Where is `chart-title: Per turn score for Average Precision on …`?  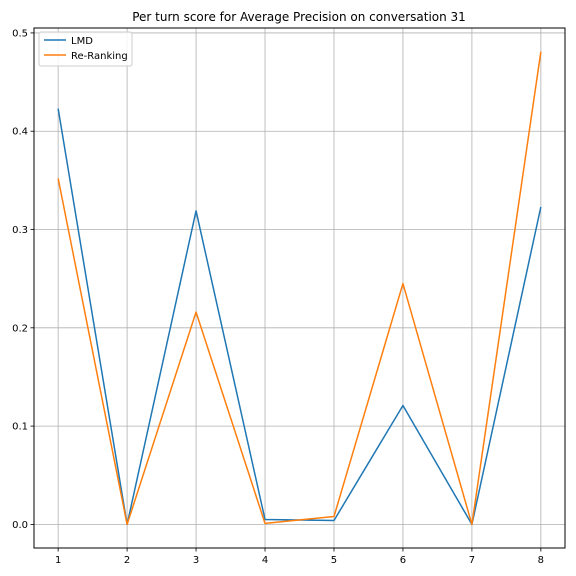 chart-title: Per turn score for Average Precision on … is located at coordinates (299, 17).